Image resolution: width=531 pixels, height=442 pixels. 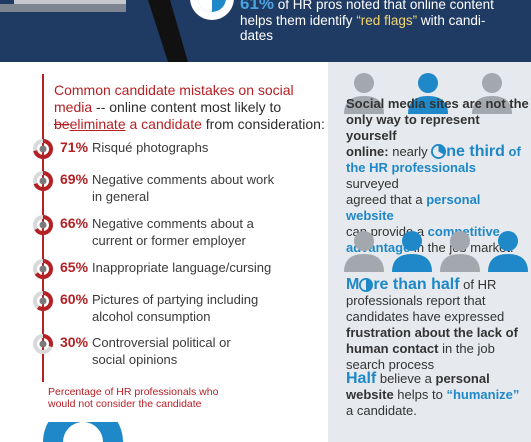 I want to click on stat-percent: 69%, so click(x=74, y=179).